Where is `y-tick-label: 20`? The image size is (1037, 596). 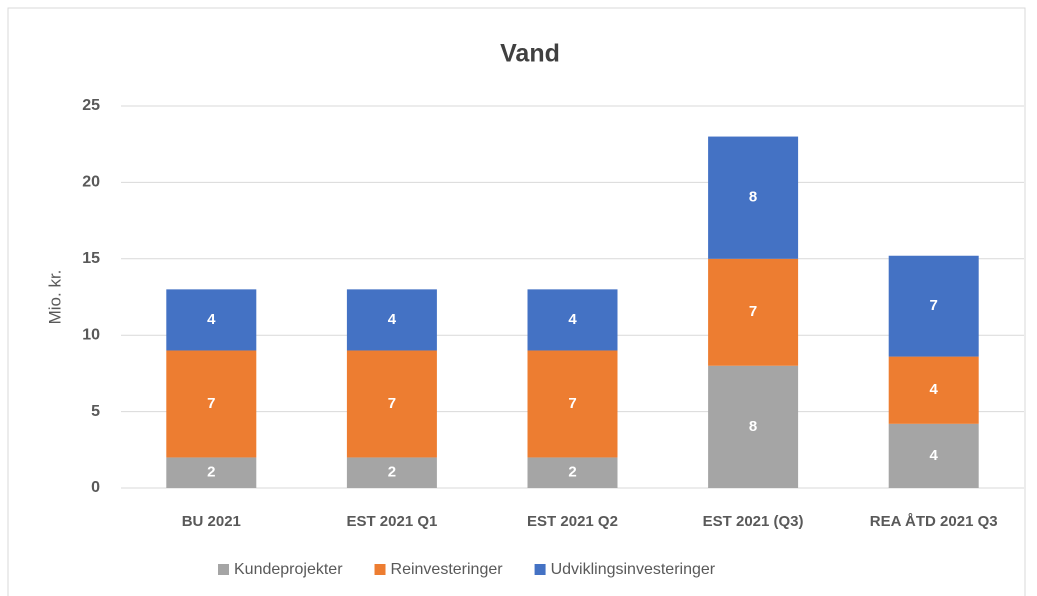 y-tick-label: 20 is located at coordinates (91, 182).